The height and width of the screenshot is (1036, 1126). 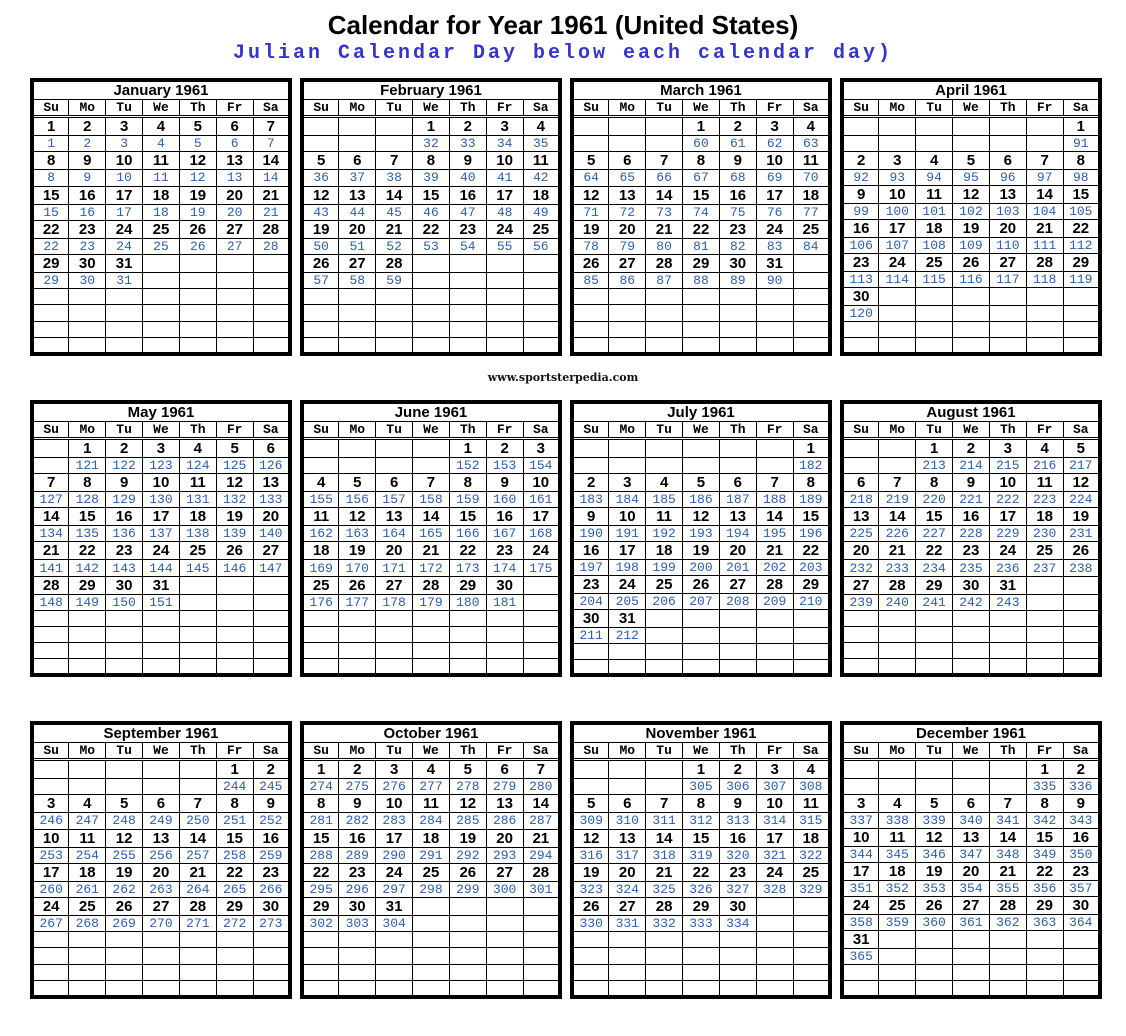 What do you see at coordinates (124, 212) in the screenshot?
I see `julian-cell: 17` at bounding box center [124, 212].